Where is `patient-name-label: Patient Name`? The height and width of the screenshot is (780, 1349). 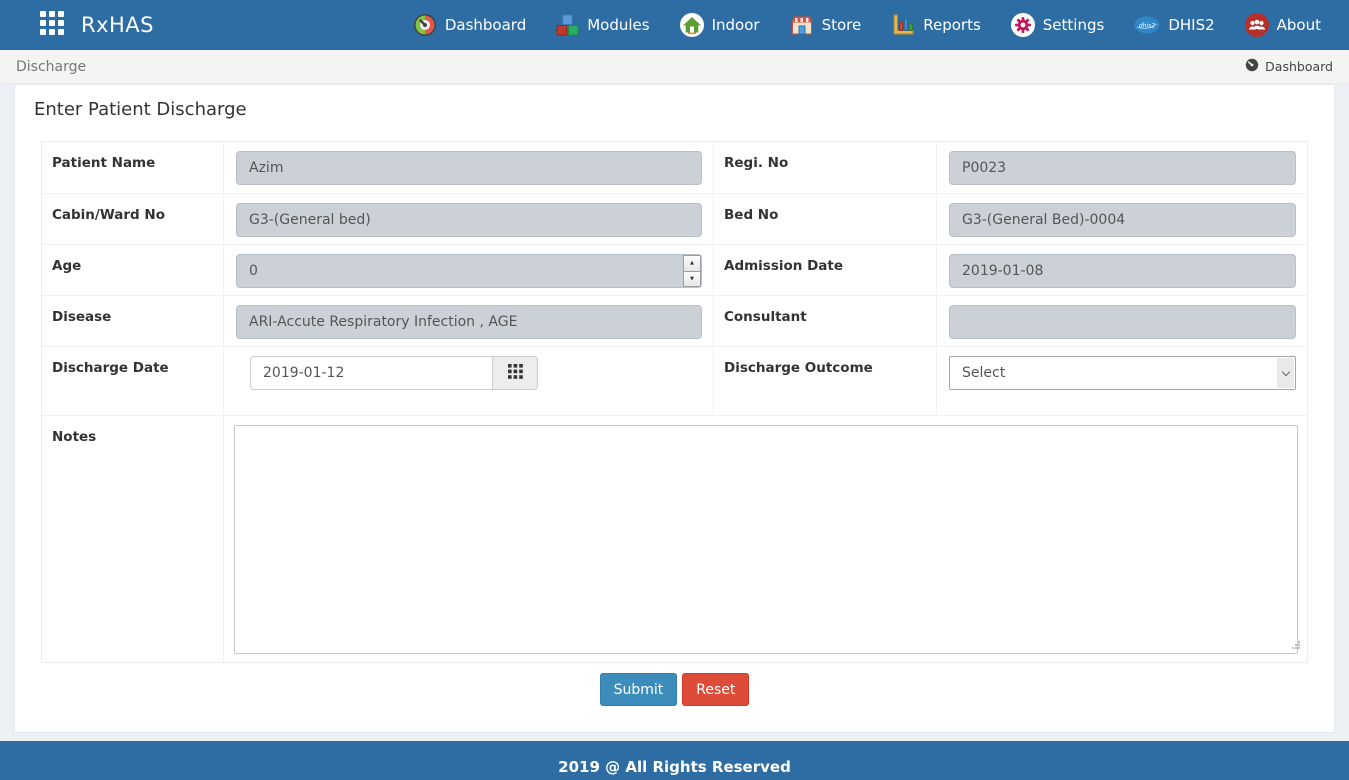 patient-name-label: Patient Name is located at coordinates (133, 168).